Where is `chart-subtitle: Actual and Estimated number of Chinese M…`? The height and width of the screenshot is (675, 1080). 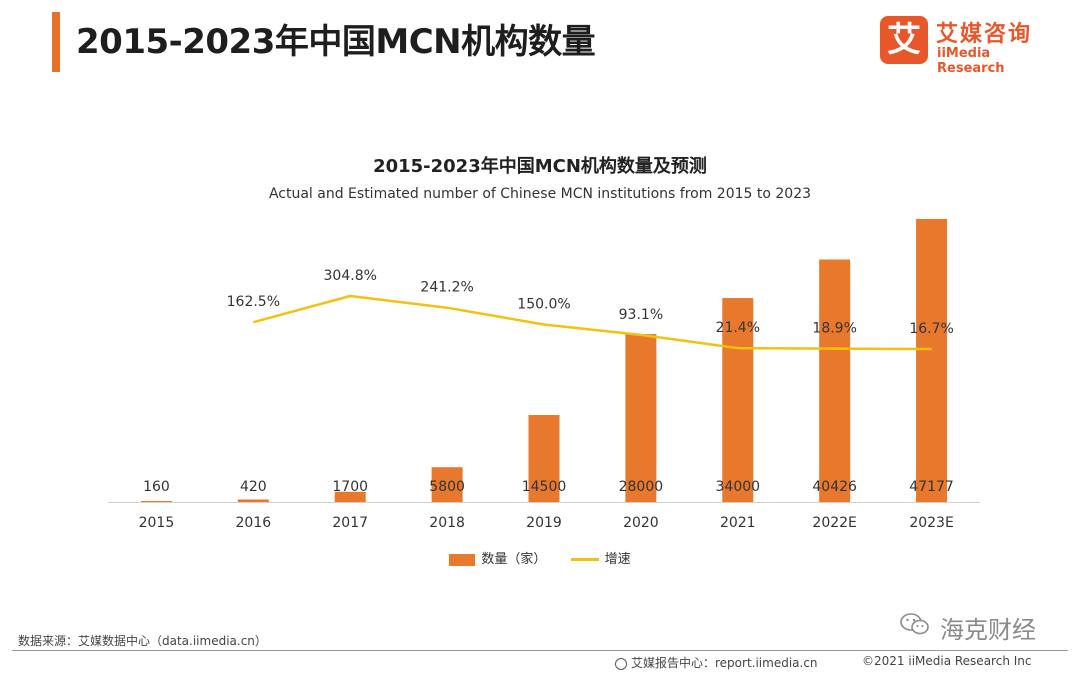 chart-subtitle: Actual and Estimated number of Chinese M… is located at coordinates (540, 194).